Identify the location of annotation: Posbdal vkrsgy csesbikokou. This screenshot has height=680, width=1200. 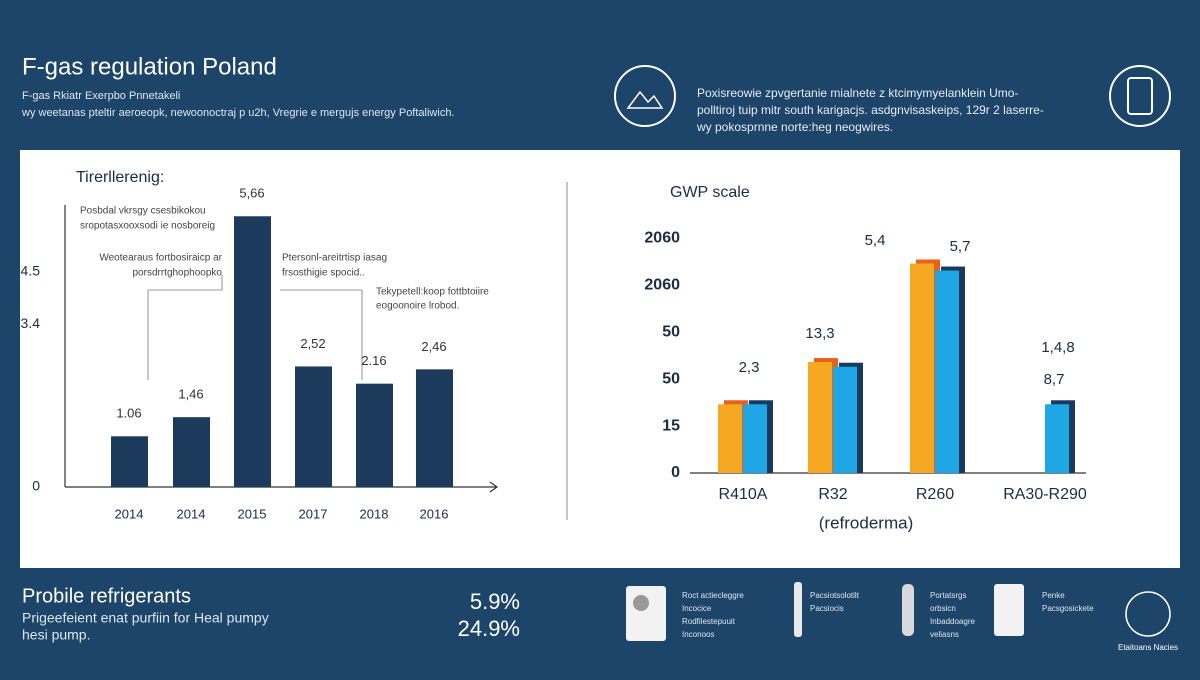
(143, 211).